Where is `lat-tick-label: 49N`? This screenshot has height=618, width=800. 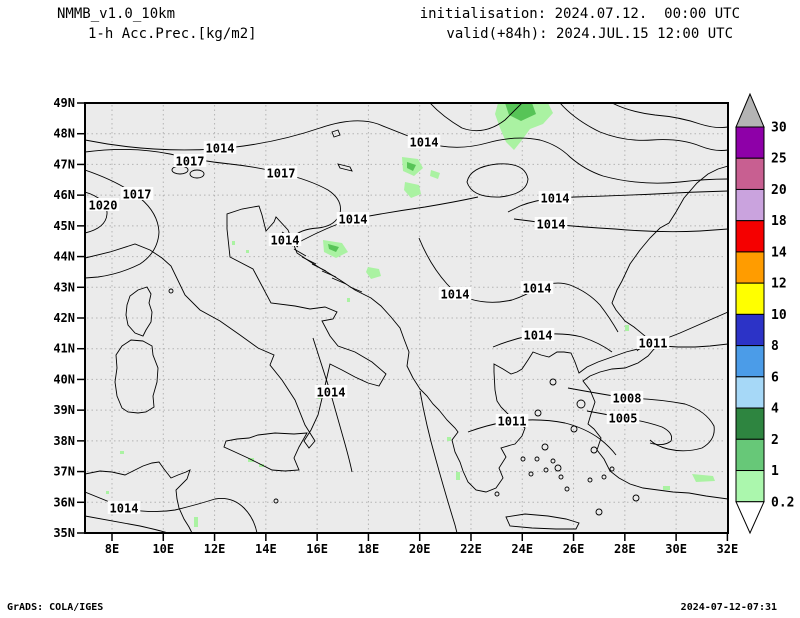 lat-tick-label: 49N is located at coordinates (64, 103).